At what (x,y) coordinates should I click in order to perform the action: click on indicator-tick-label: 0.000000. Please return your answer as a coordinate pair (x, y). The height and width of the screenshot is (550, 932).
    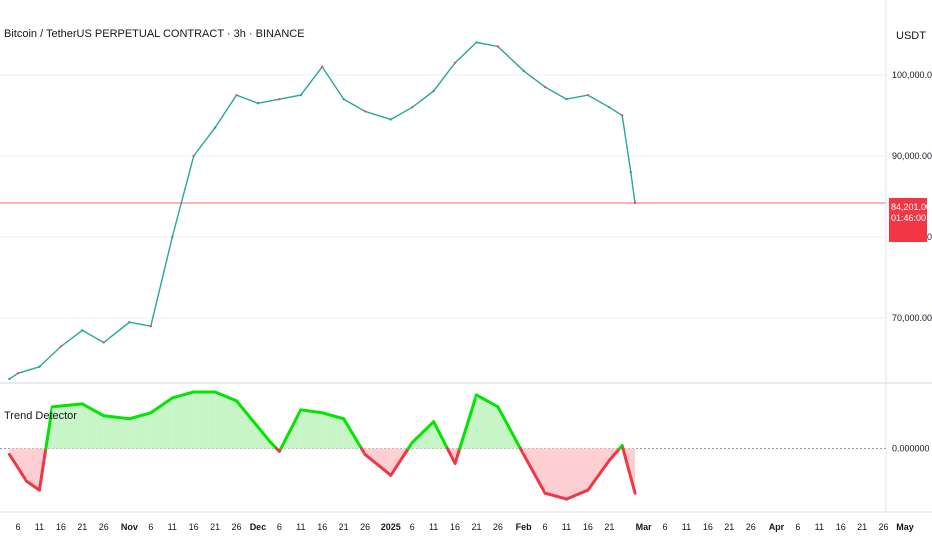
    Looking at the image, I should click on (911, 449).